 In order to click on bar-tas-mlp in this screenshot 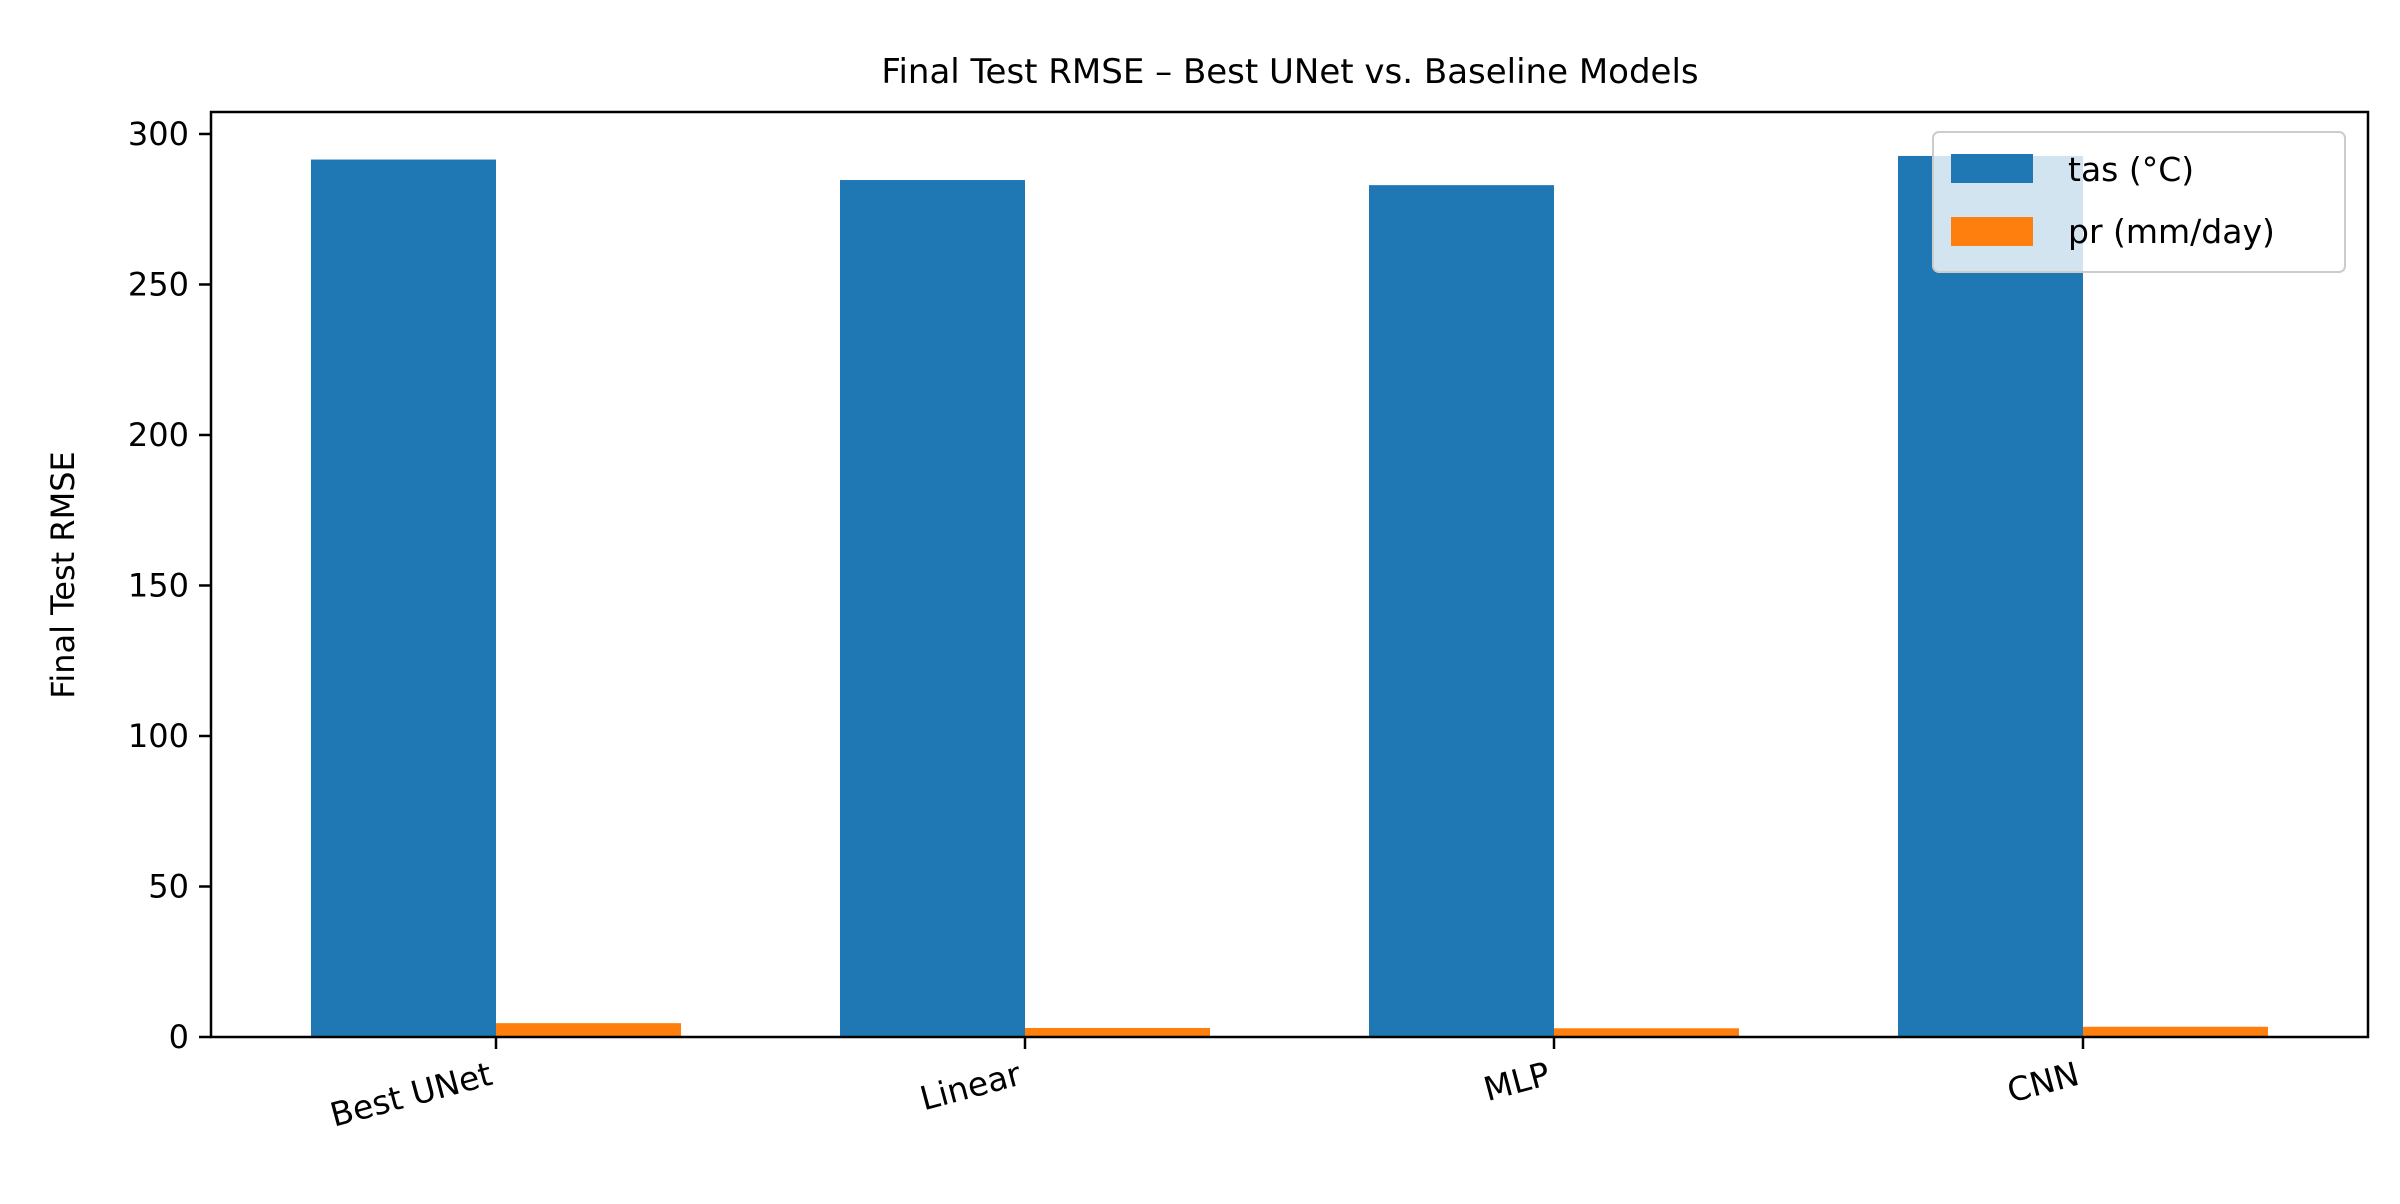, I will do `click(1461, 611)`.